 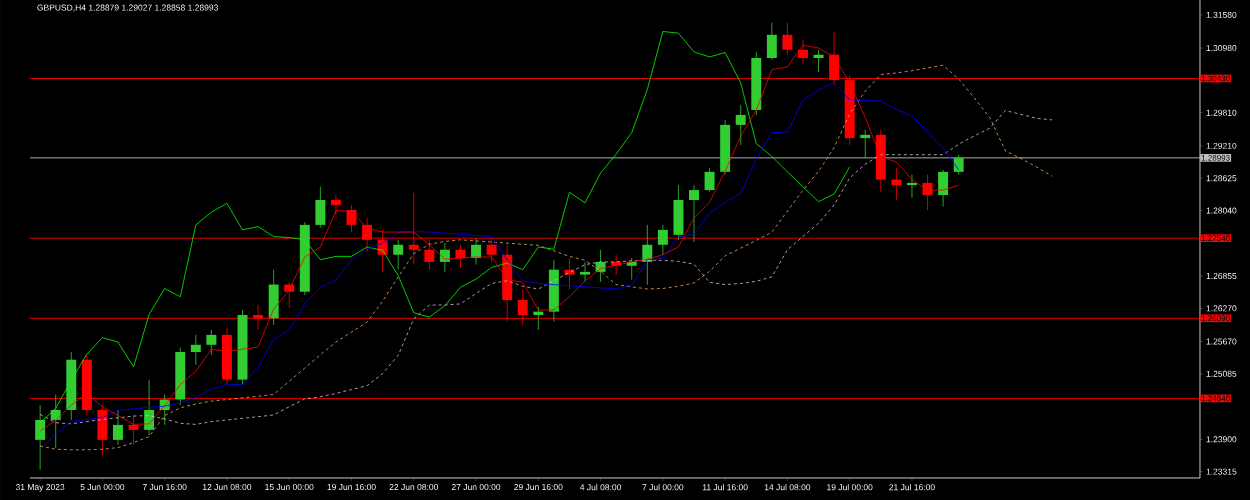 What do you see at coordinates (1221, 145) in the screenshot?
I see `y-tick-label: 1.29210` at bounding box center [1221, 145].